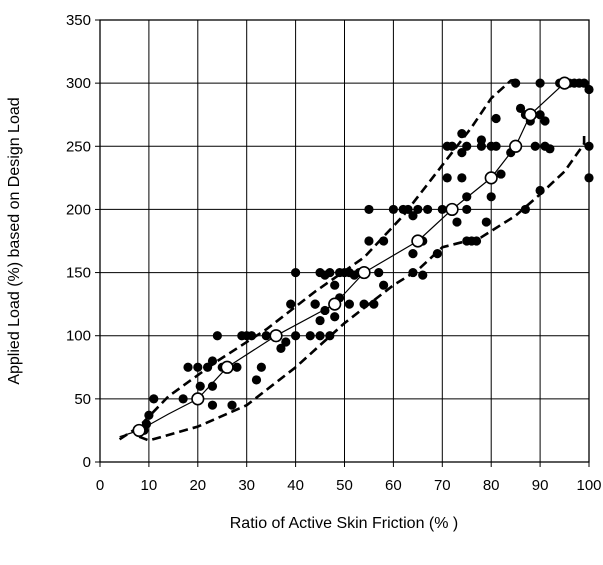 The image size is (603, 565). Describe the element at coordinates (588, 485) in the screenshot. I see `x-tick-label: 100` at that location.